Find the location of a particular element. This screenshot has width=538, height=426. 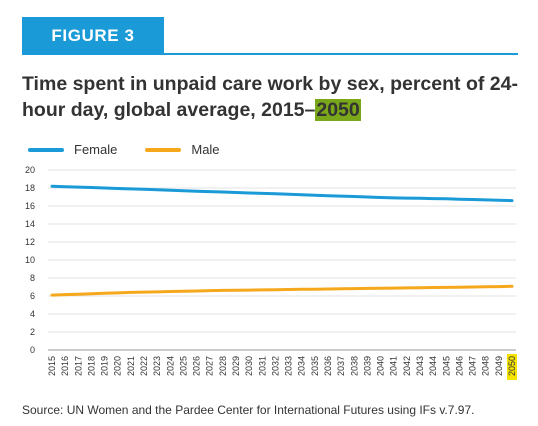

x-tick-label: 2044 is located at coordinates (433, 366).